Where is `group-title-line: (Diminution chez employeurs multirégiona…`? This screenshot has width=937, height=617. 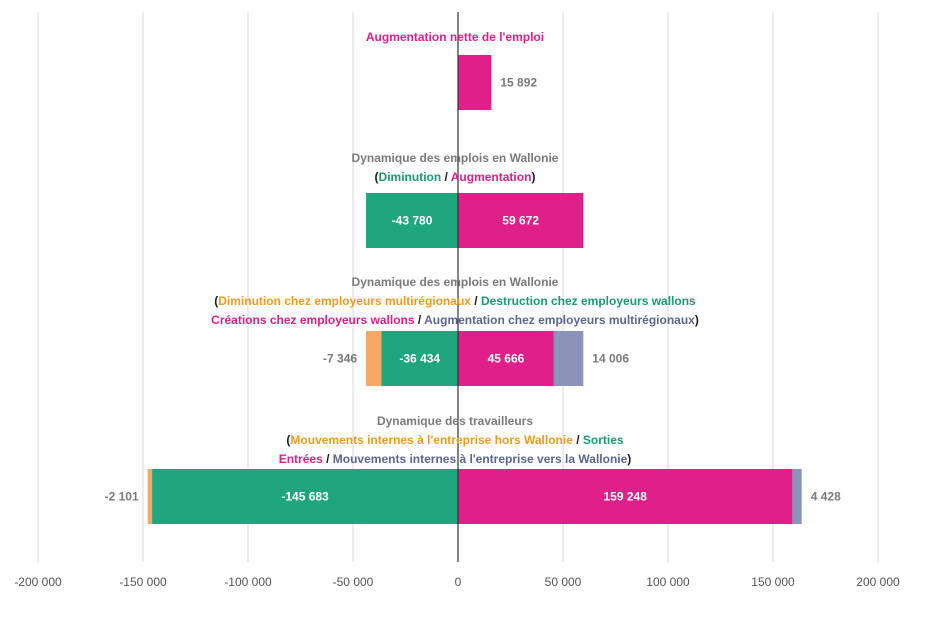
group-title-line: (Diminution chez employeurs multirégiona… is located at coordinates (455, 301).